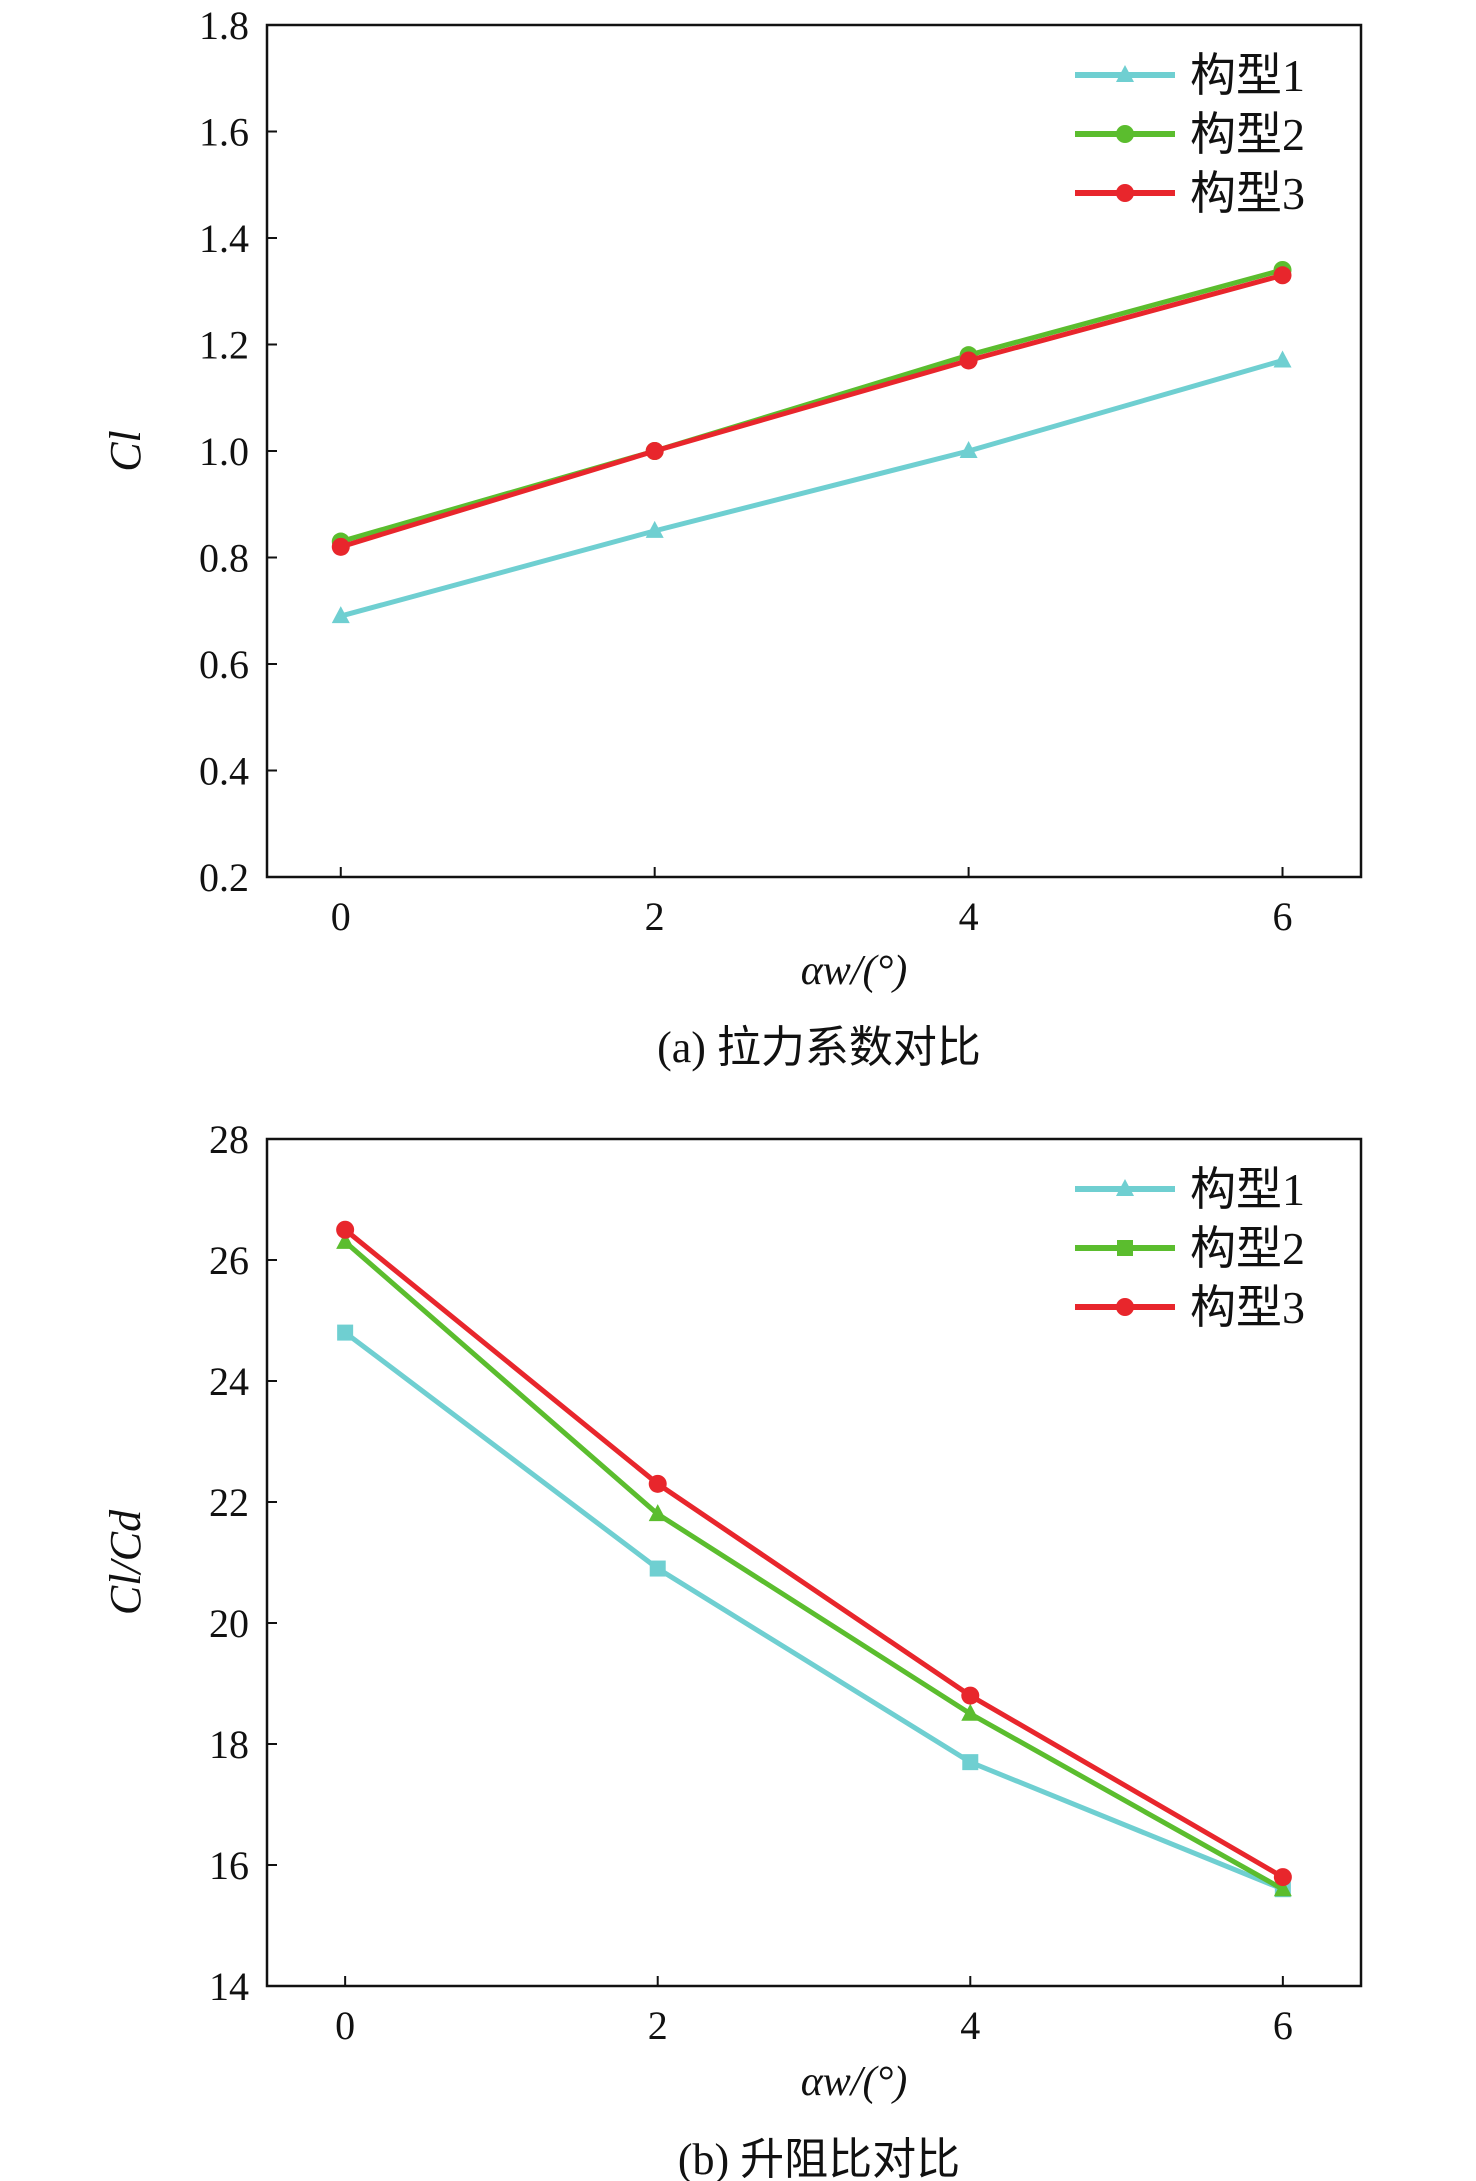 Image resolution: width=1476 pixels, height=2181 pixels. What do you see at coordinates (819, 1047) in the screenshot?
I see `figure-caption: (a) 拉力系数对比` at bounding box center [819, 1047].